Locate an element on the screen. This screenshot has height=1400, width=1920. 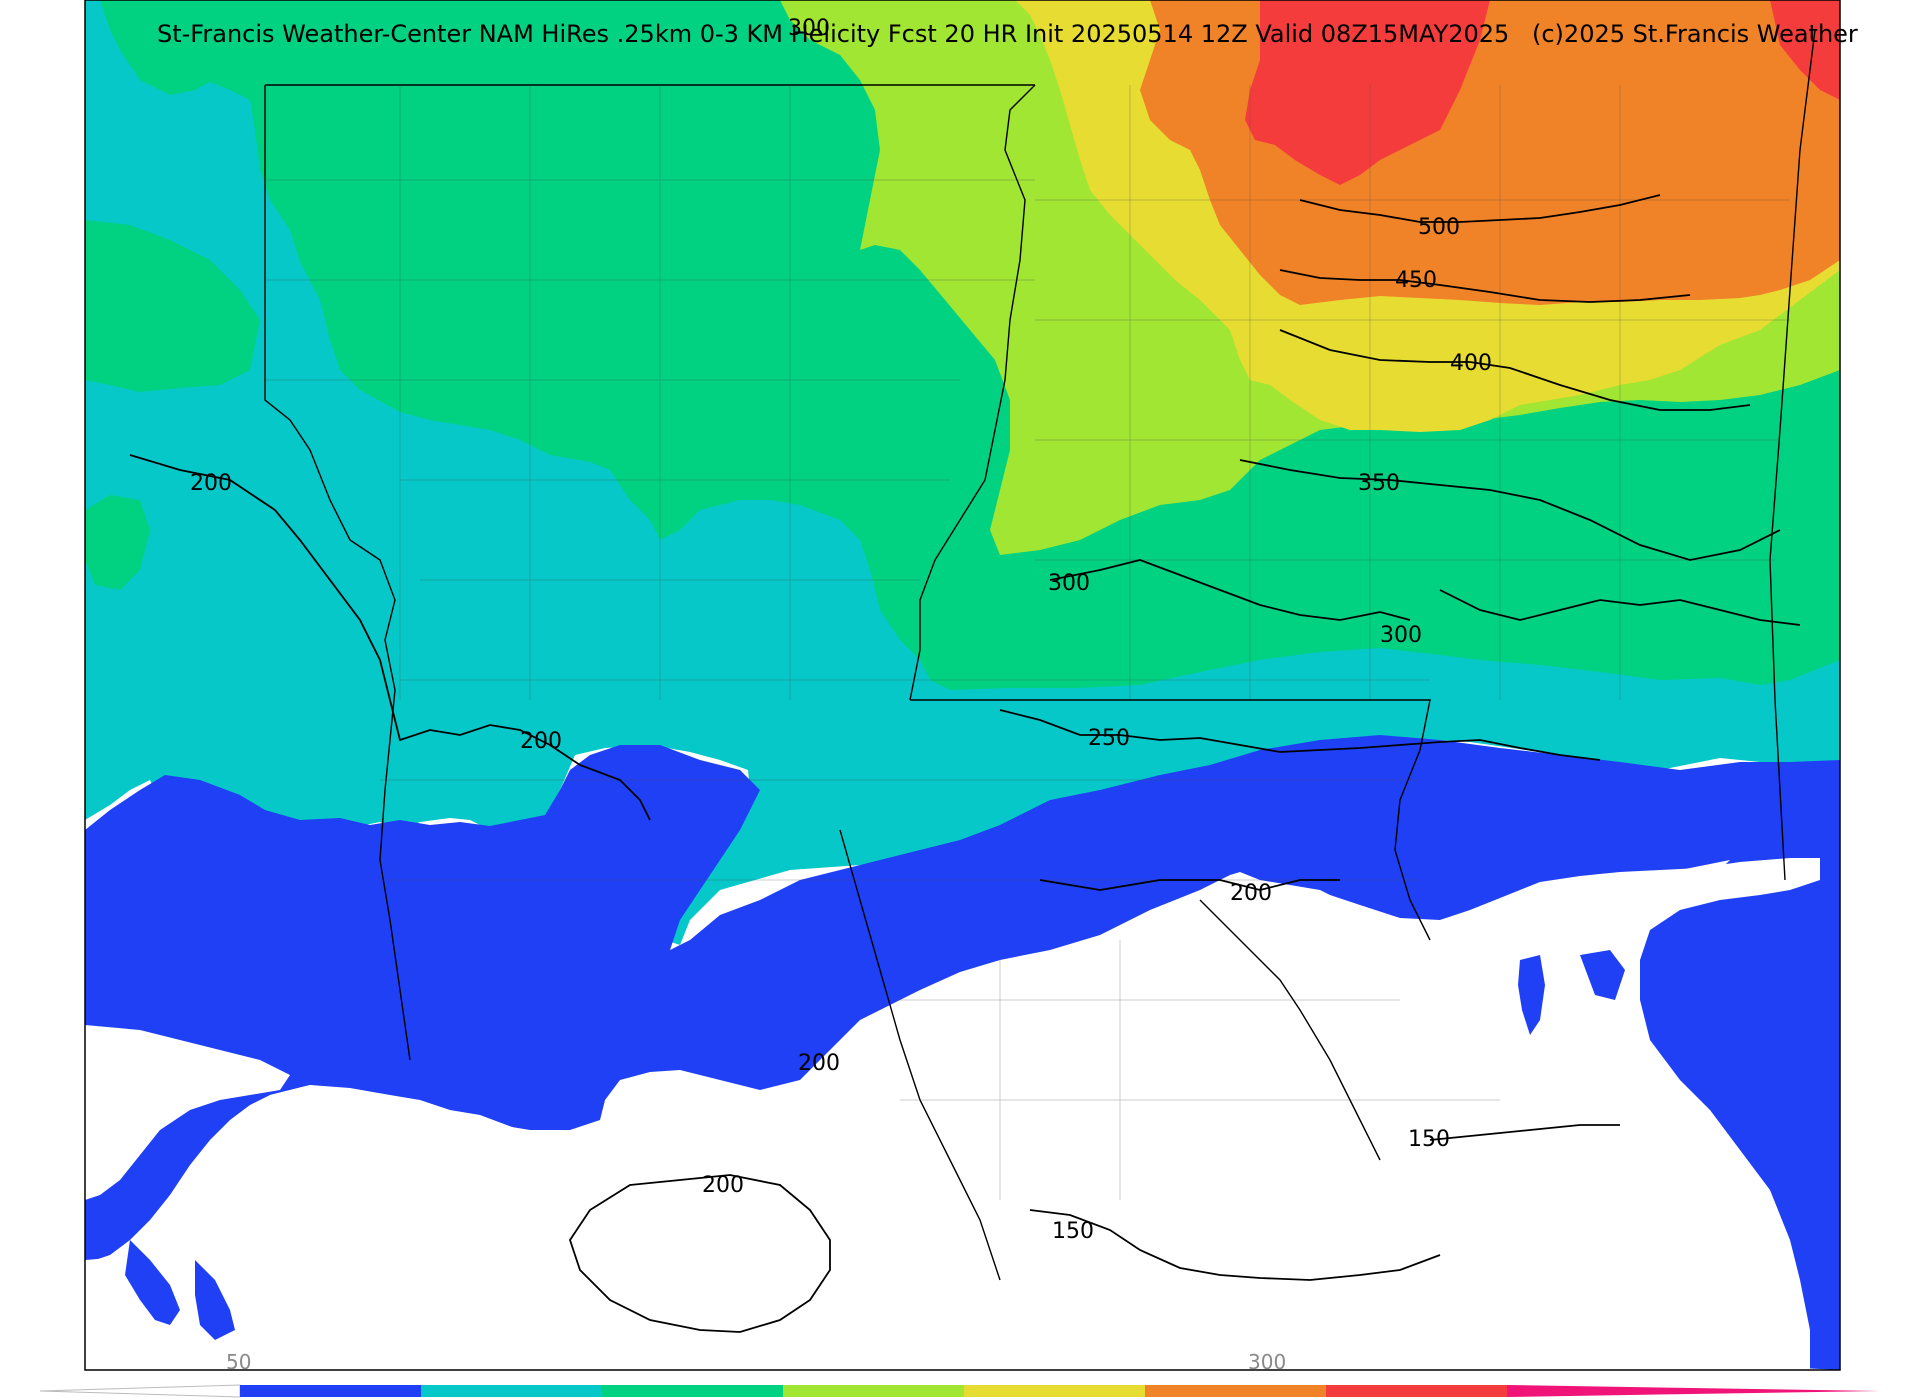
contour-150-east is located at coordinates (1524, 1132).